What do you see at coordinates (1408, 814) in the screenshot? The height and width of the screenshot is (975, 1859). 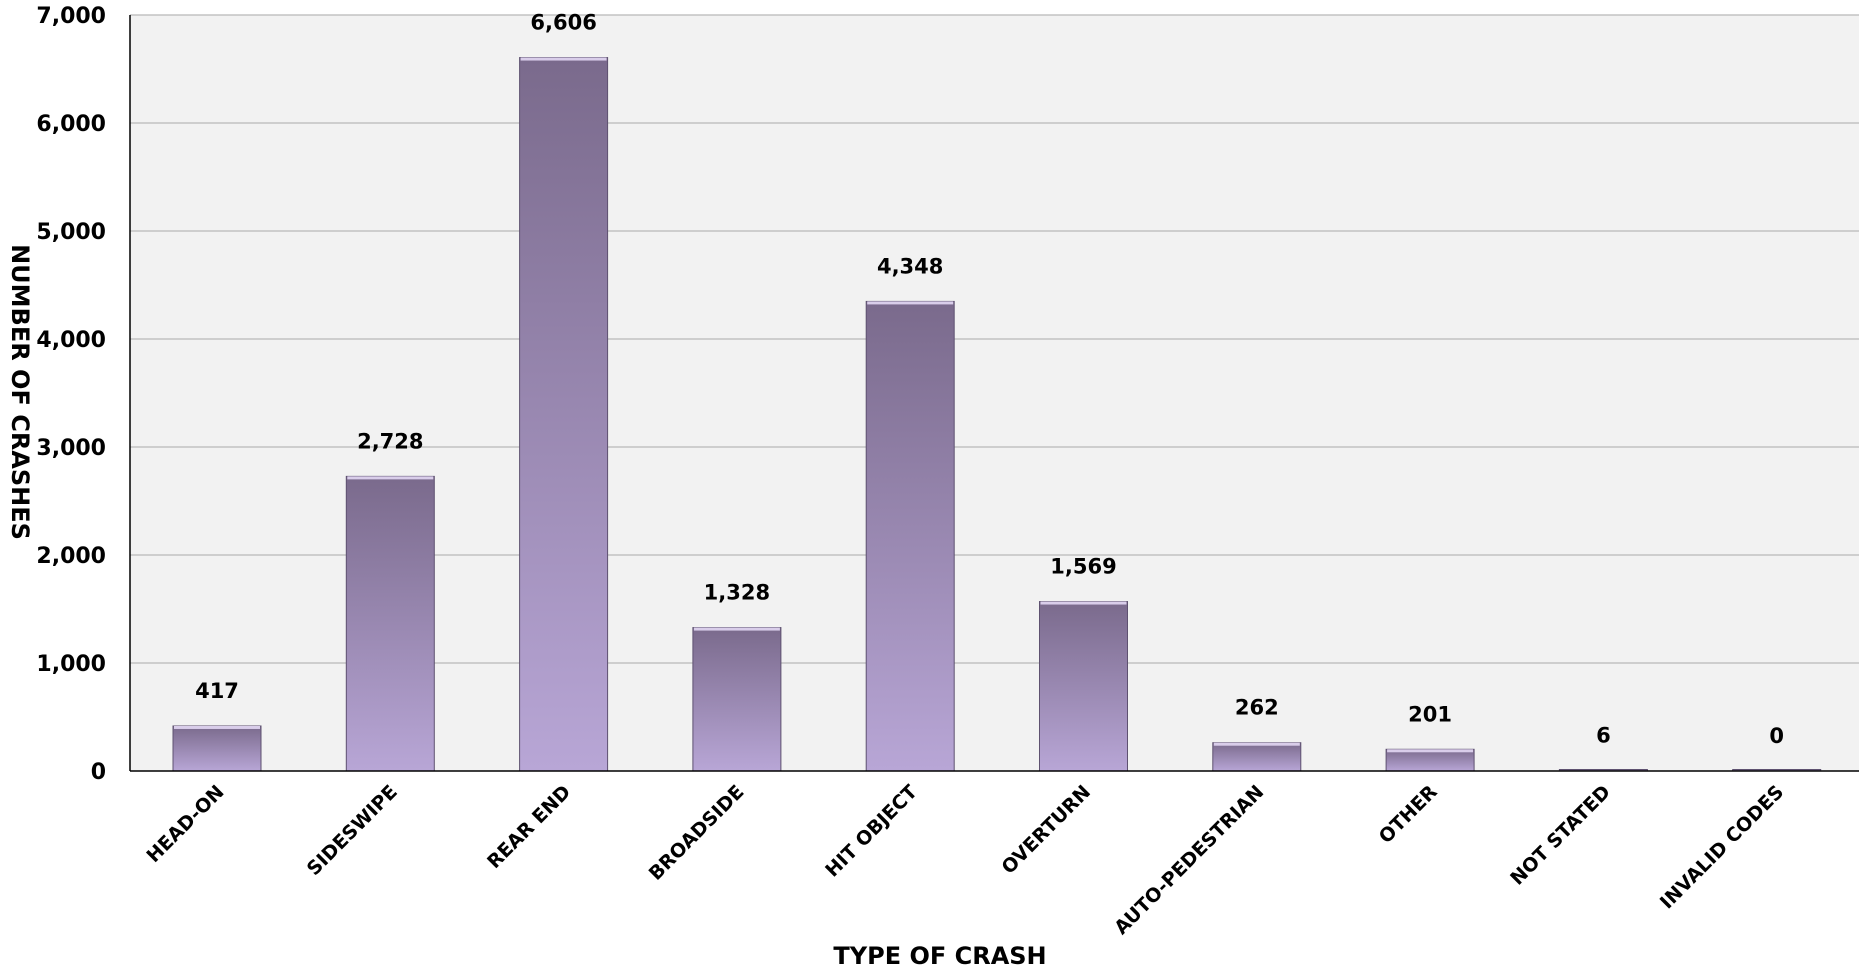 I see `x-tick-label: OTHER` at bounding box center [1408, 814].